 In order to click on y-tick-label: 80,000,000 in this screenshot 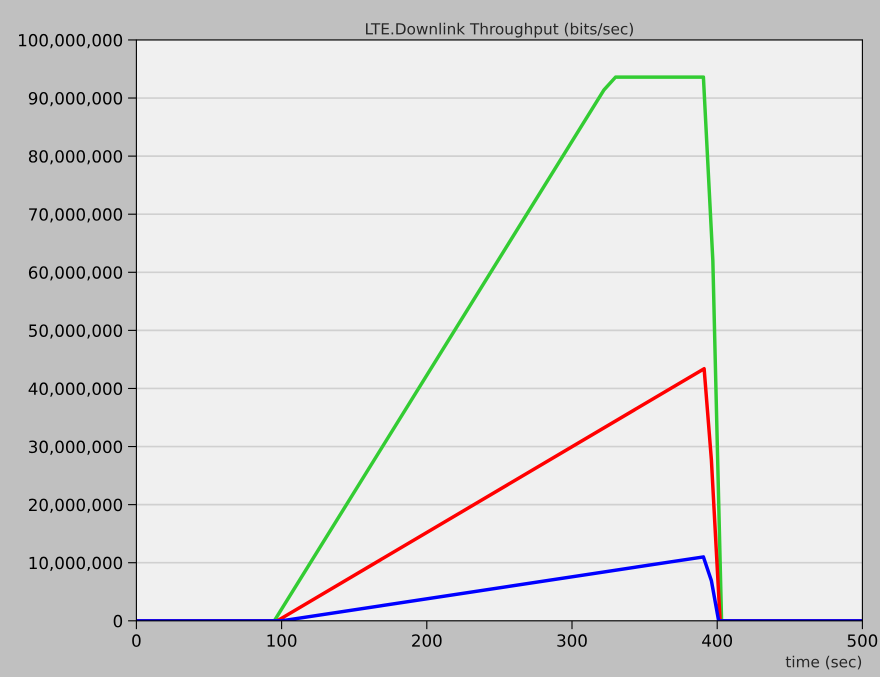, I will do `click(75, 157)`.